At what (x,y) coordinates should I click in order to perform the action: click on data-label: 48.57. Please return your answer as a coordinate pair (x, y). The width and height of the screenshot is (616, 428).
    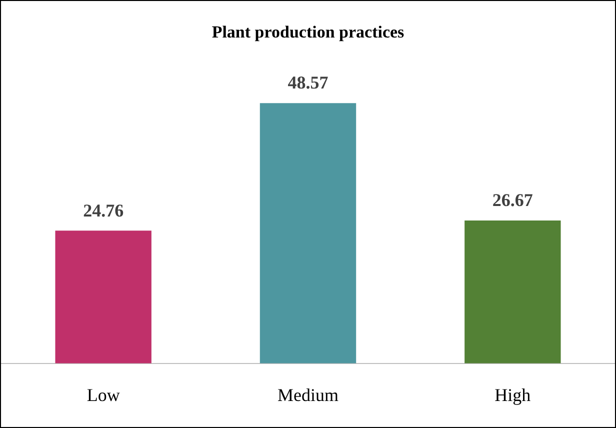
    Looking at the image, I should click on (308, 82).